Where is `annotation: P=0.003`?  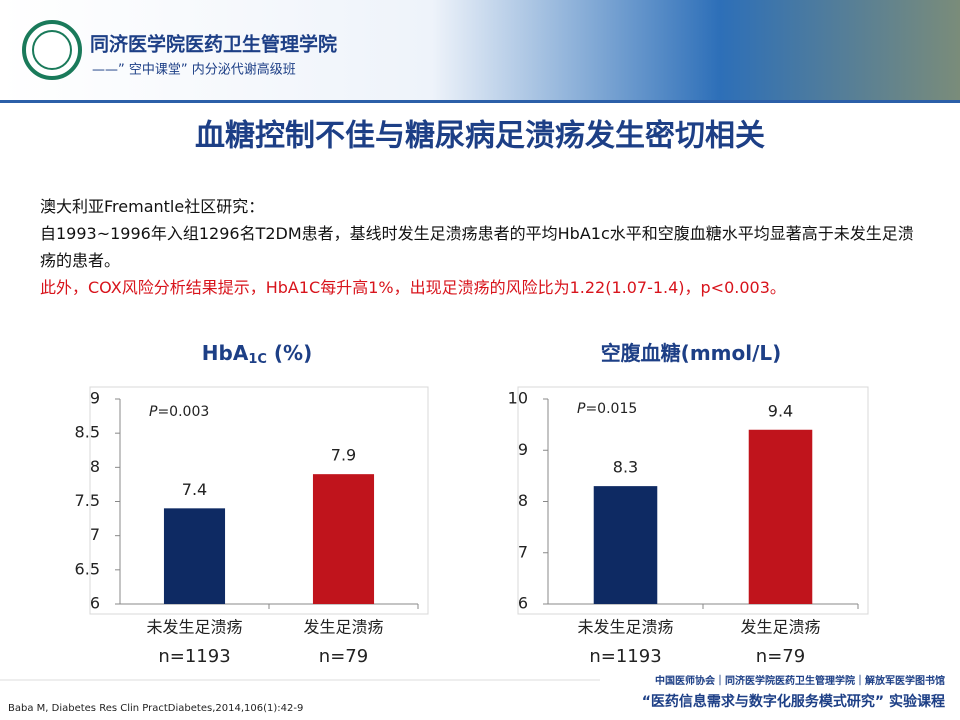
annotation: P=0.003 is located at coordinates (179, 412).